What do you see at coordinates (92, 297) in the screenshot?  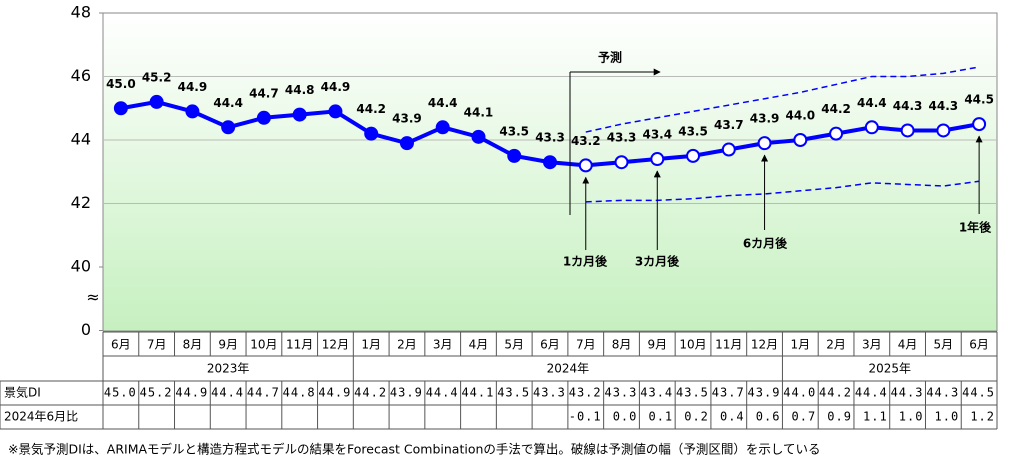 I see `axis-break: ≈` at bounding box center [92, 297].